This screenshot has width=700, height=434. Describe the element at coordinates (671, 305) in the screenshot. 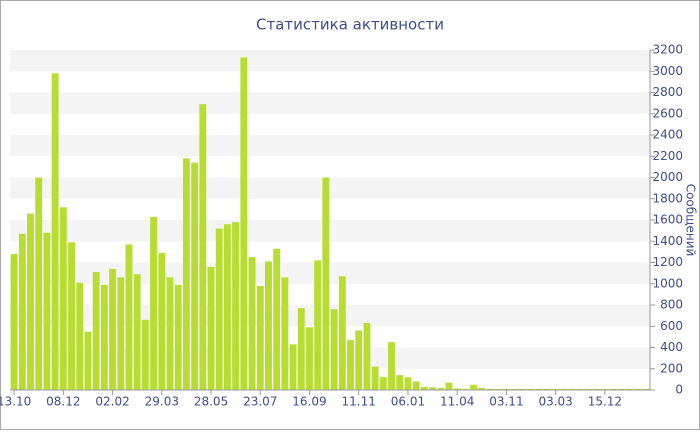

I see `y-tick-label: 800` at that location.